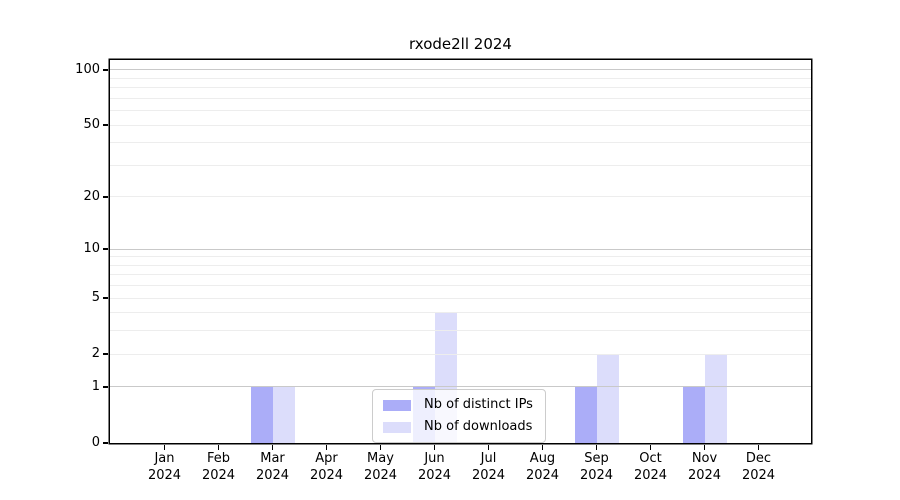  Describe the element at coordinates (478, 404) in the screenshot. I see `legend-label-distinct-ips: Nb of distinct IPs` at that location.